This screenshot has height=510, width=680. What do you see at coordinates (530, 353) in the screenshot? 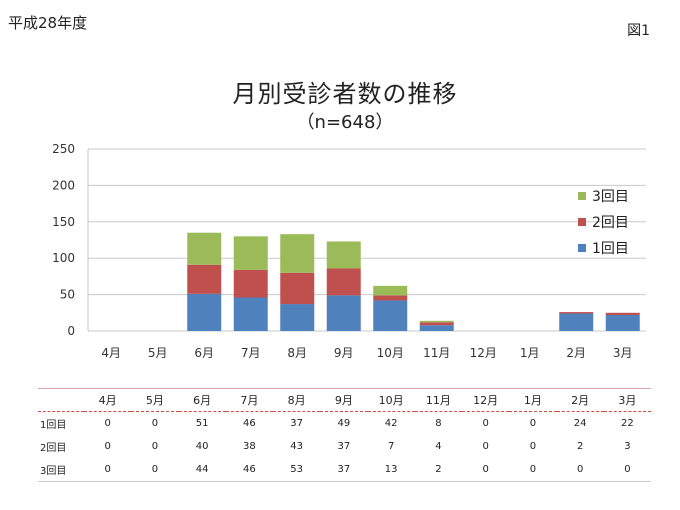
I see `x-tick-label: 1月` at bounding box center [530, 353].